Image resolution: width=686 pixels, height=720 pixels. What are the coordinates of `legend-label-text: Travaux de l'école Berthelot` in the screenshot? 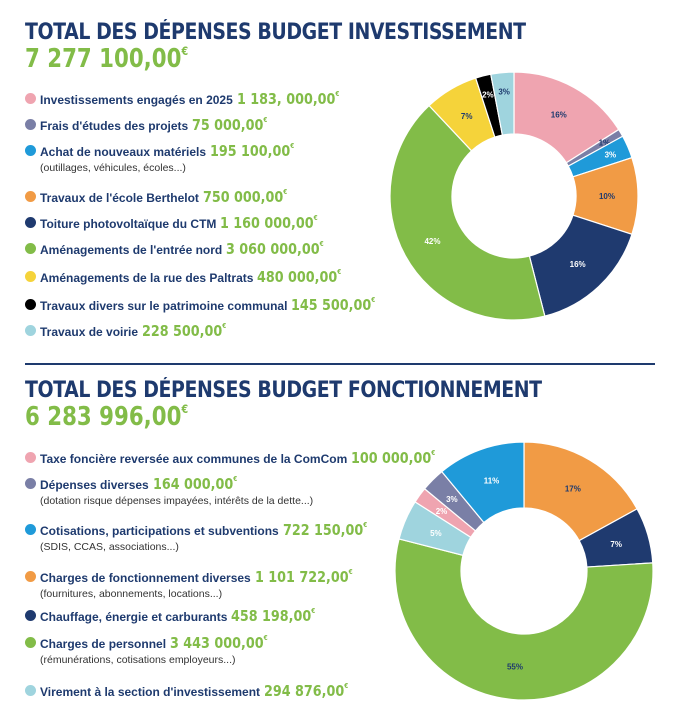 It's located at (119, 198).